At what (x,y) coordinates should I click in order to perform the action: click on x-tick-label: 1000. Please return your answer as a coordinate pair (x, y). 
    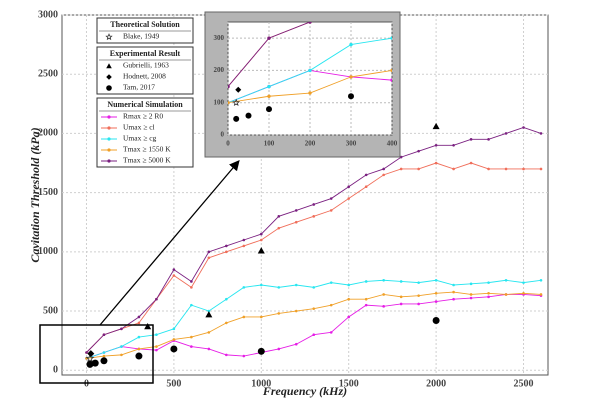
    Looking at the image, I should click on (261, 383).